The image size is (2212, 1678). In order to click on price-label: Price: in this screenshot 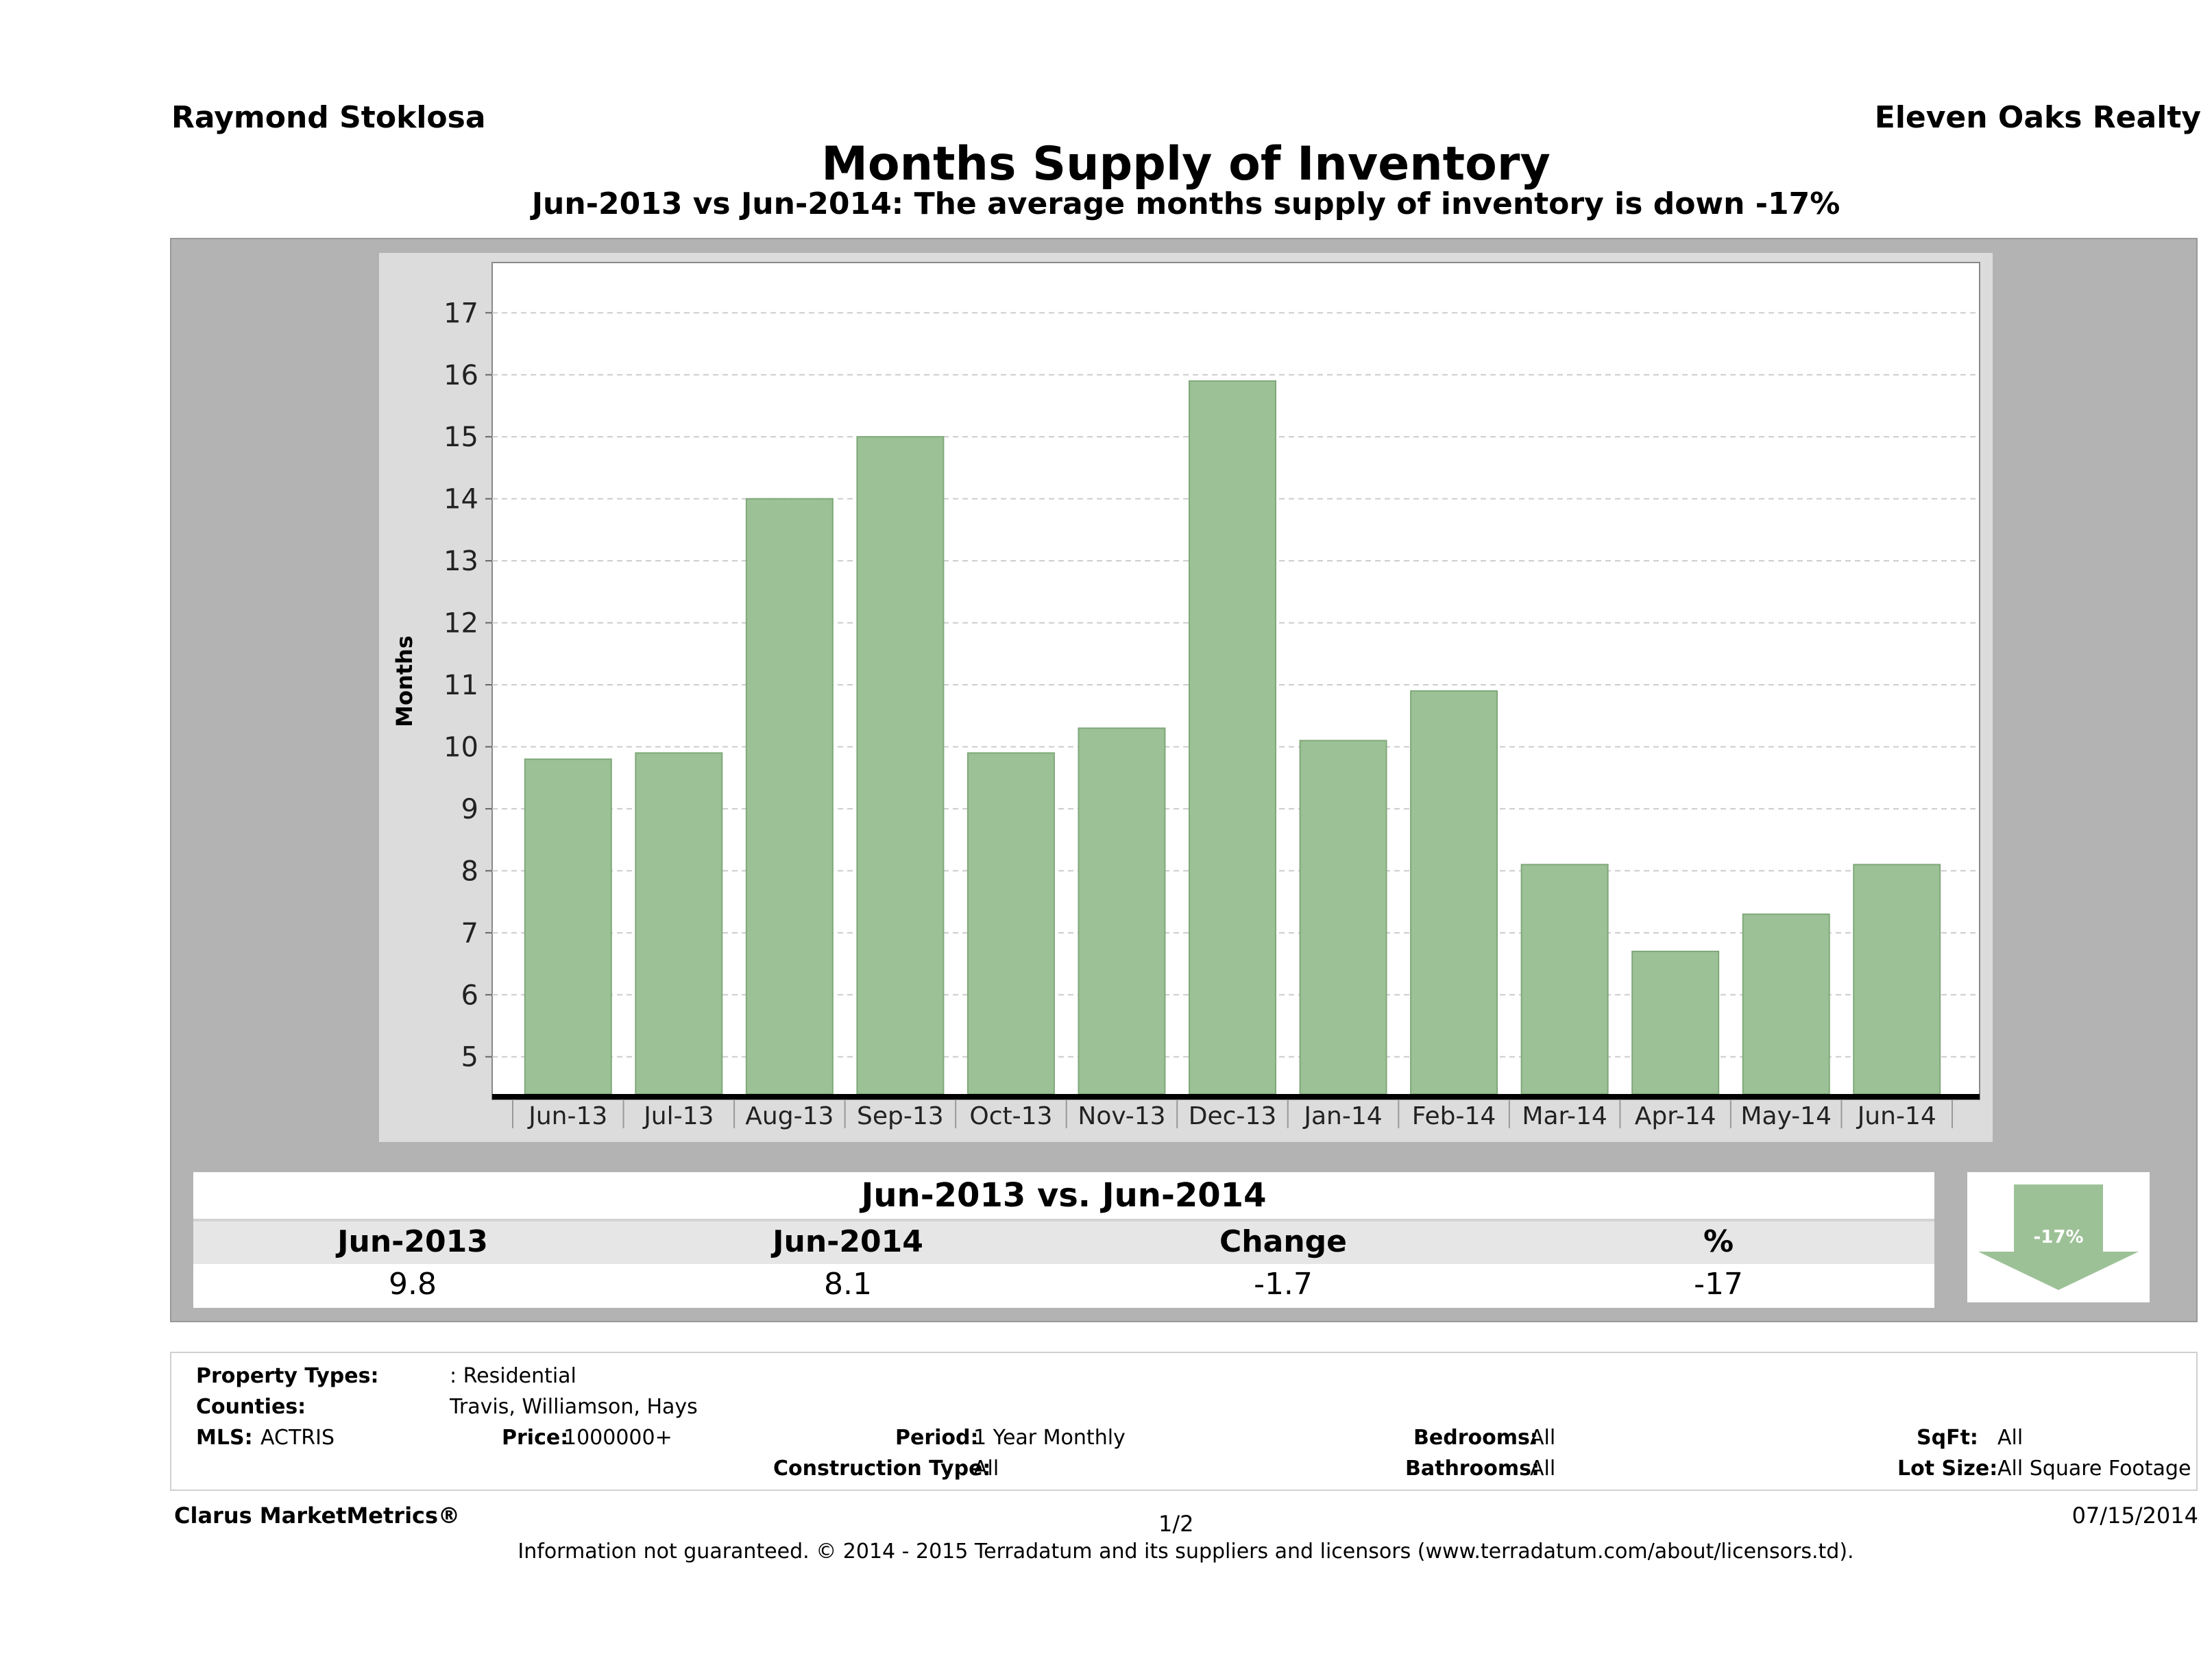, I will do `click(536, 1438)`.